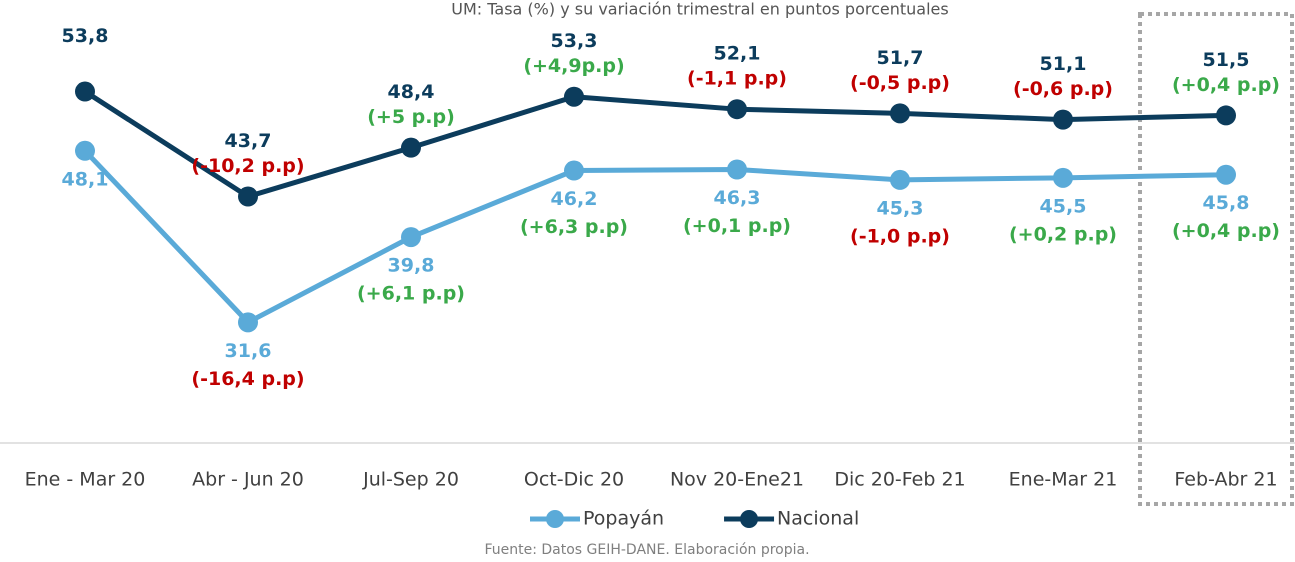 The height and width of the screenshot is (562, 1295). I want to click on change-annotation: (-1,0 p.p), so click(900, 236).